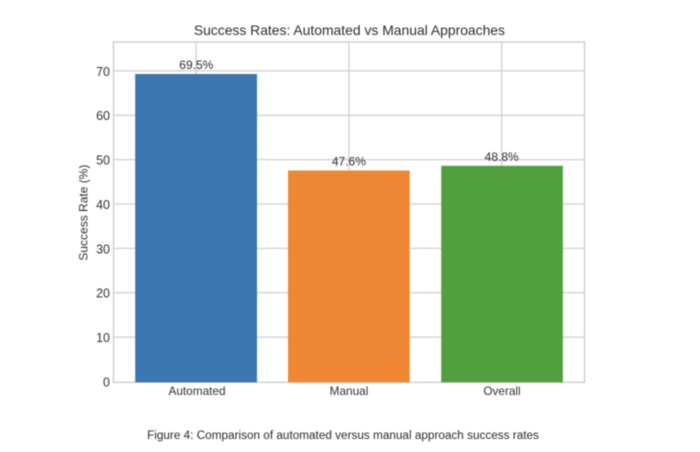  I want to click on svg-text: 48.8%, so click(502, 157).